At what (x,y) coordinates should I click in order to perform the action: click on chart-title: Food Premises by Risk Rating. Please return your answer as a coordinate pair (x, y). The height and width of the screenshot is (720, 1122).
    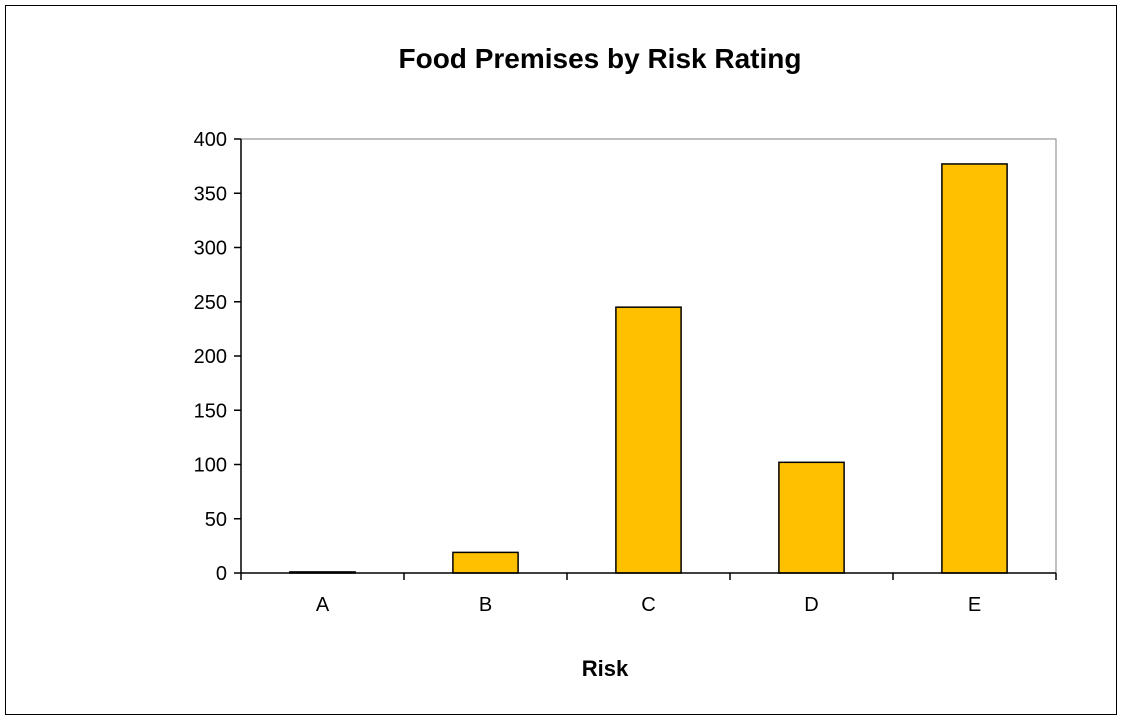
    Looking at the image, I should click on (600, 58).